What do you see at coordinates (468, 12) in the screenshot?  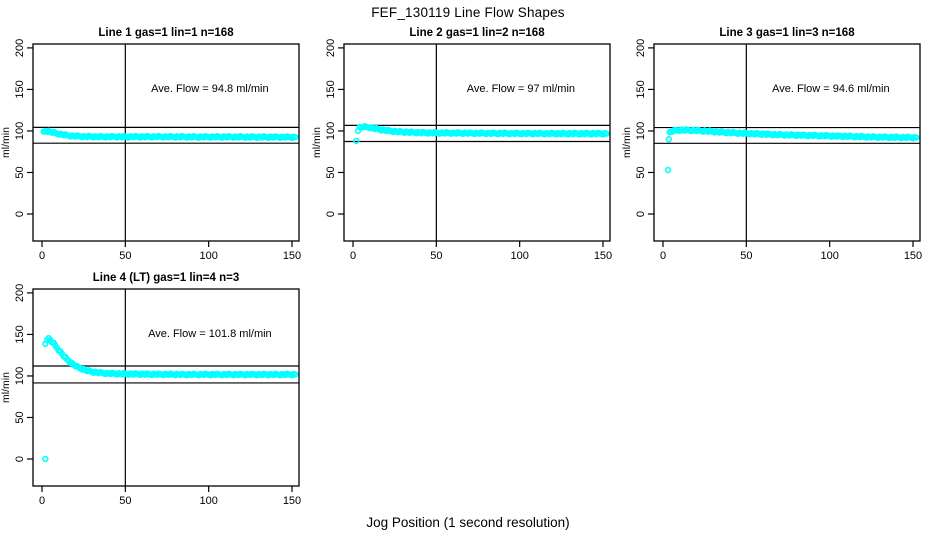 I see `figure-title: FEF_130119 Line Flow Shapes` at bounding box center [468, 12].